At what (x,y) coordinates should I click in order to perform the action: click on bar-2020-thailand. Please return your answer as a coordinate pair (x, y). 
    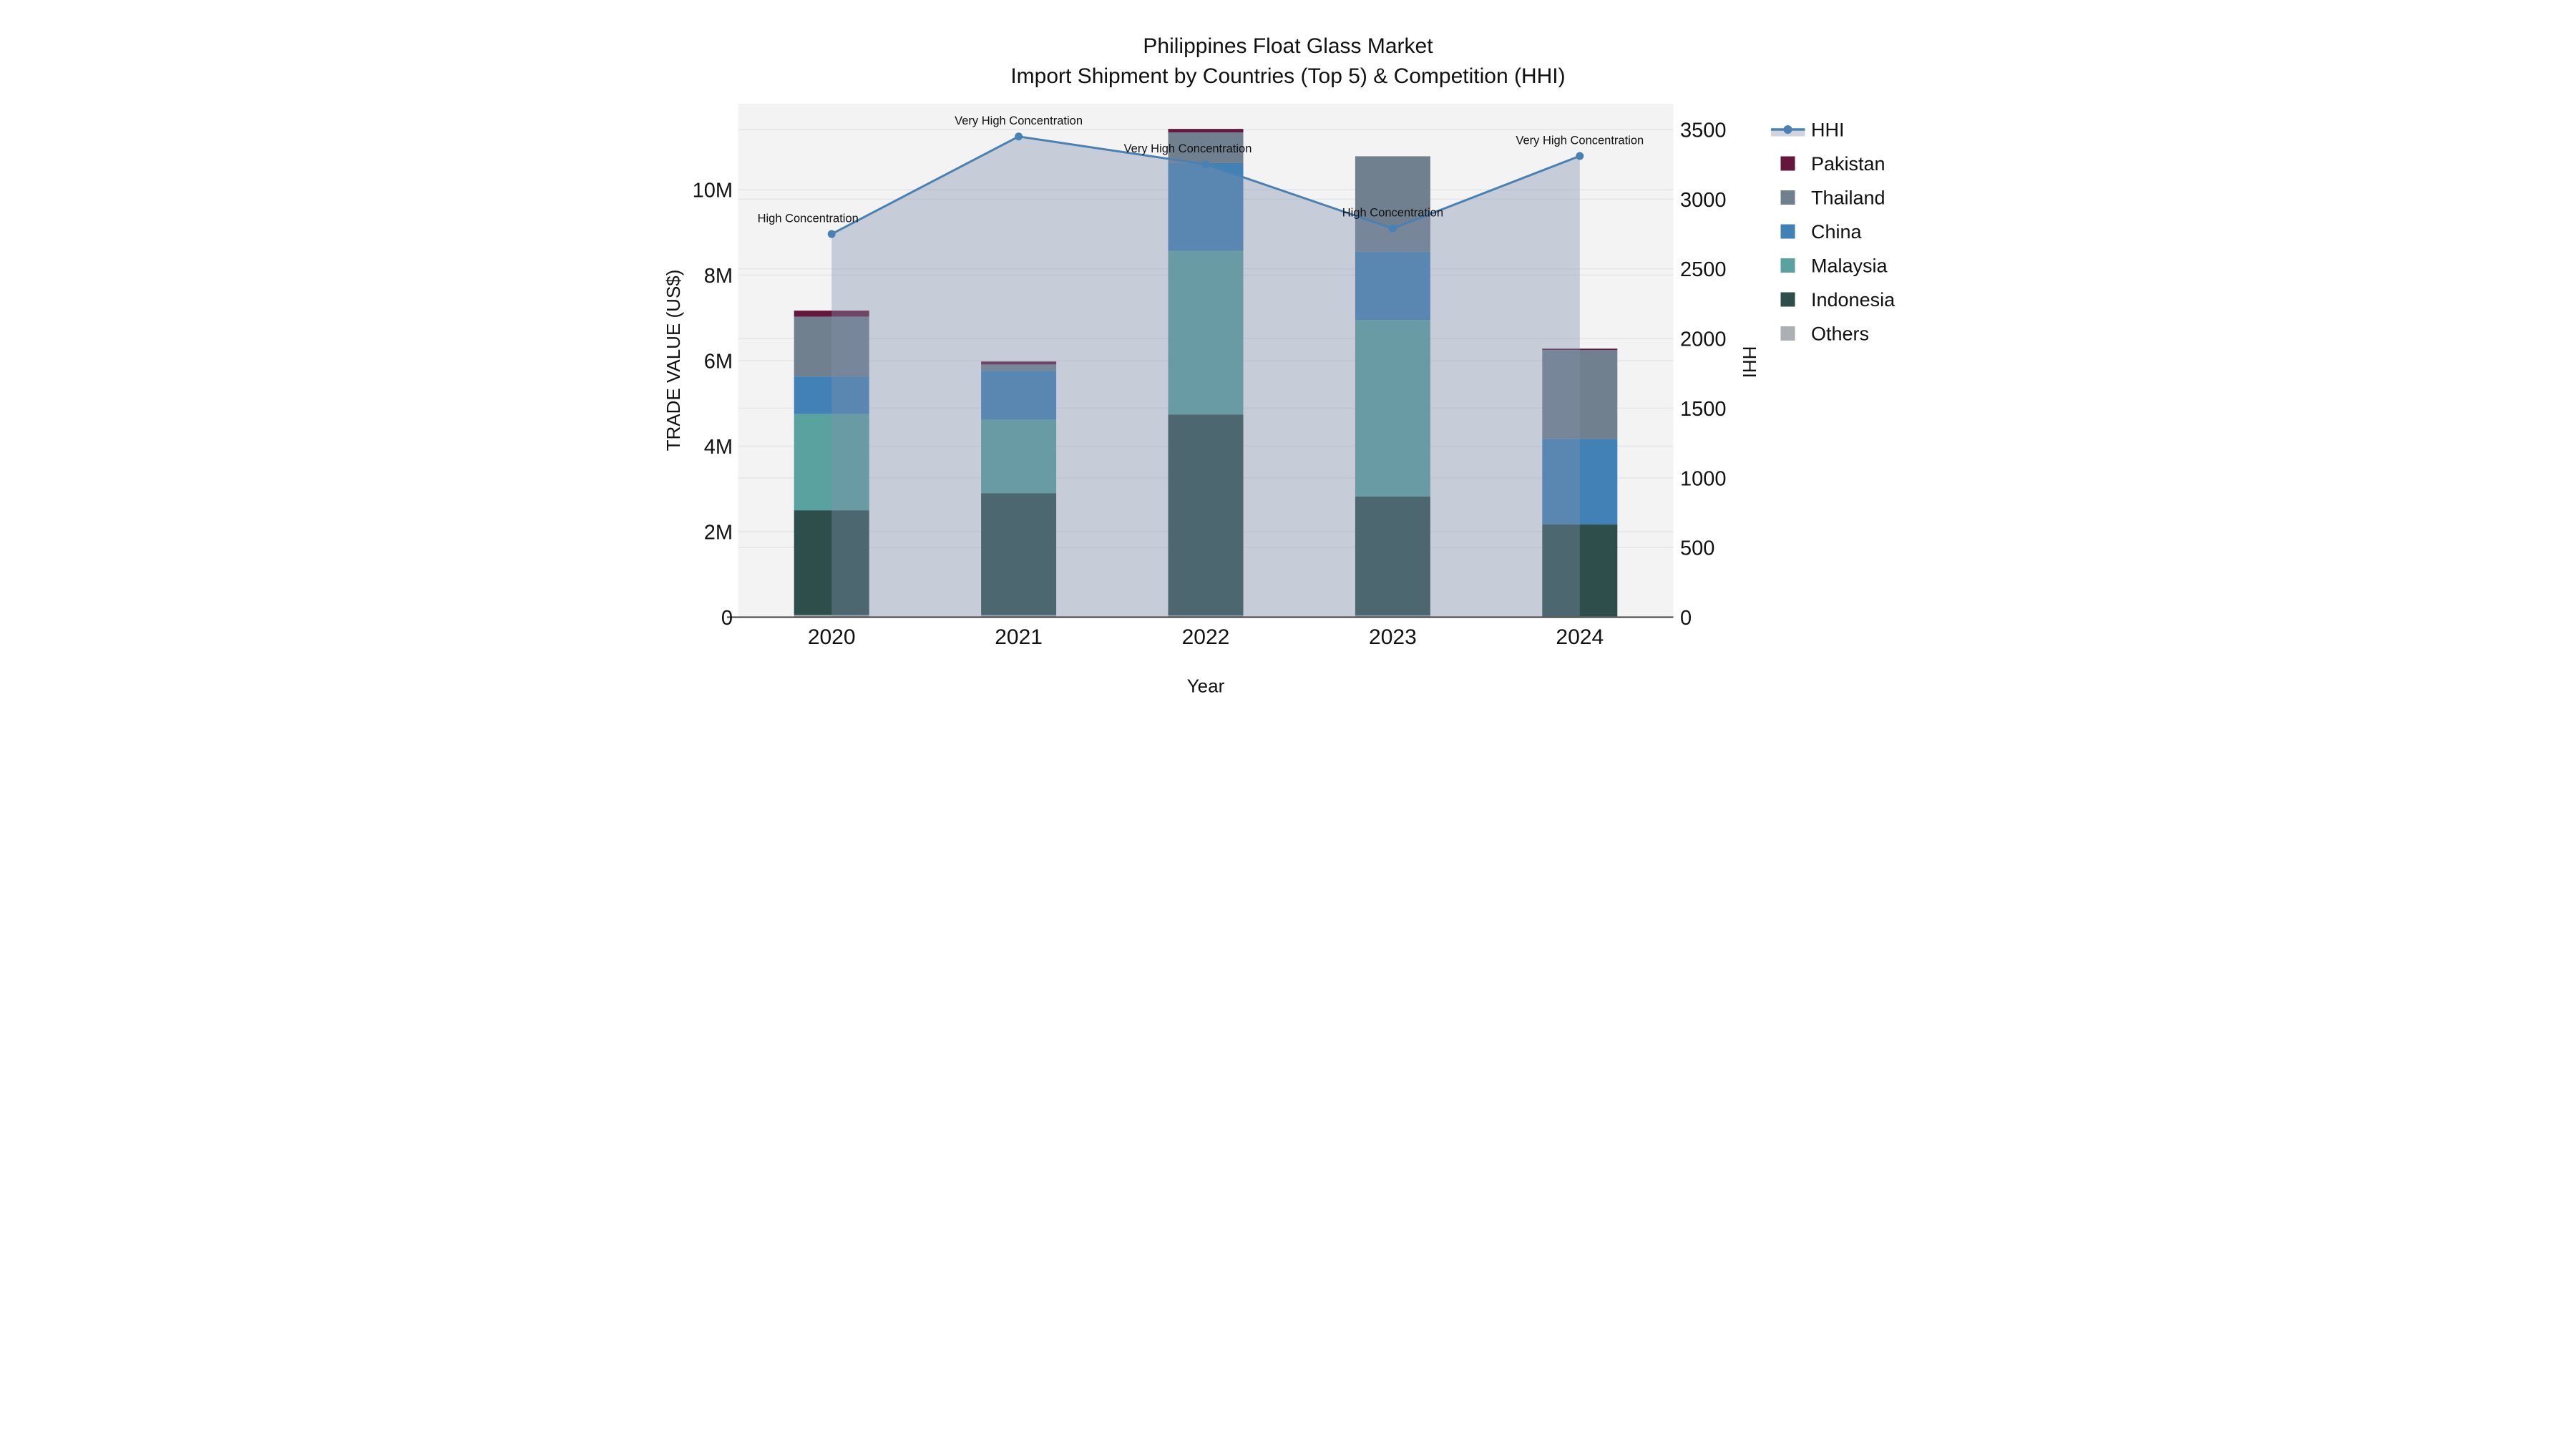
    Looking at the image, I should click on (831, 346).